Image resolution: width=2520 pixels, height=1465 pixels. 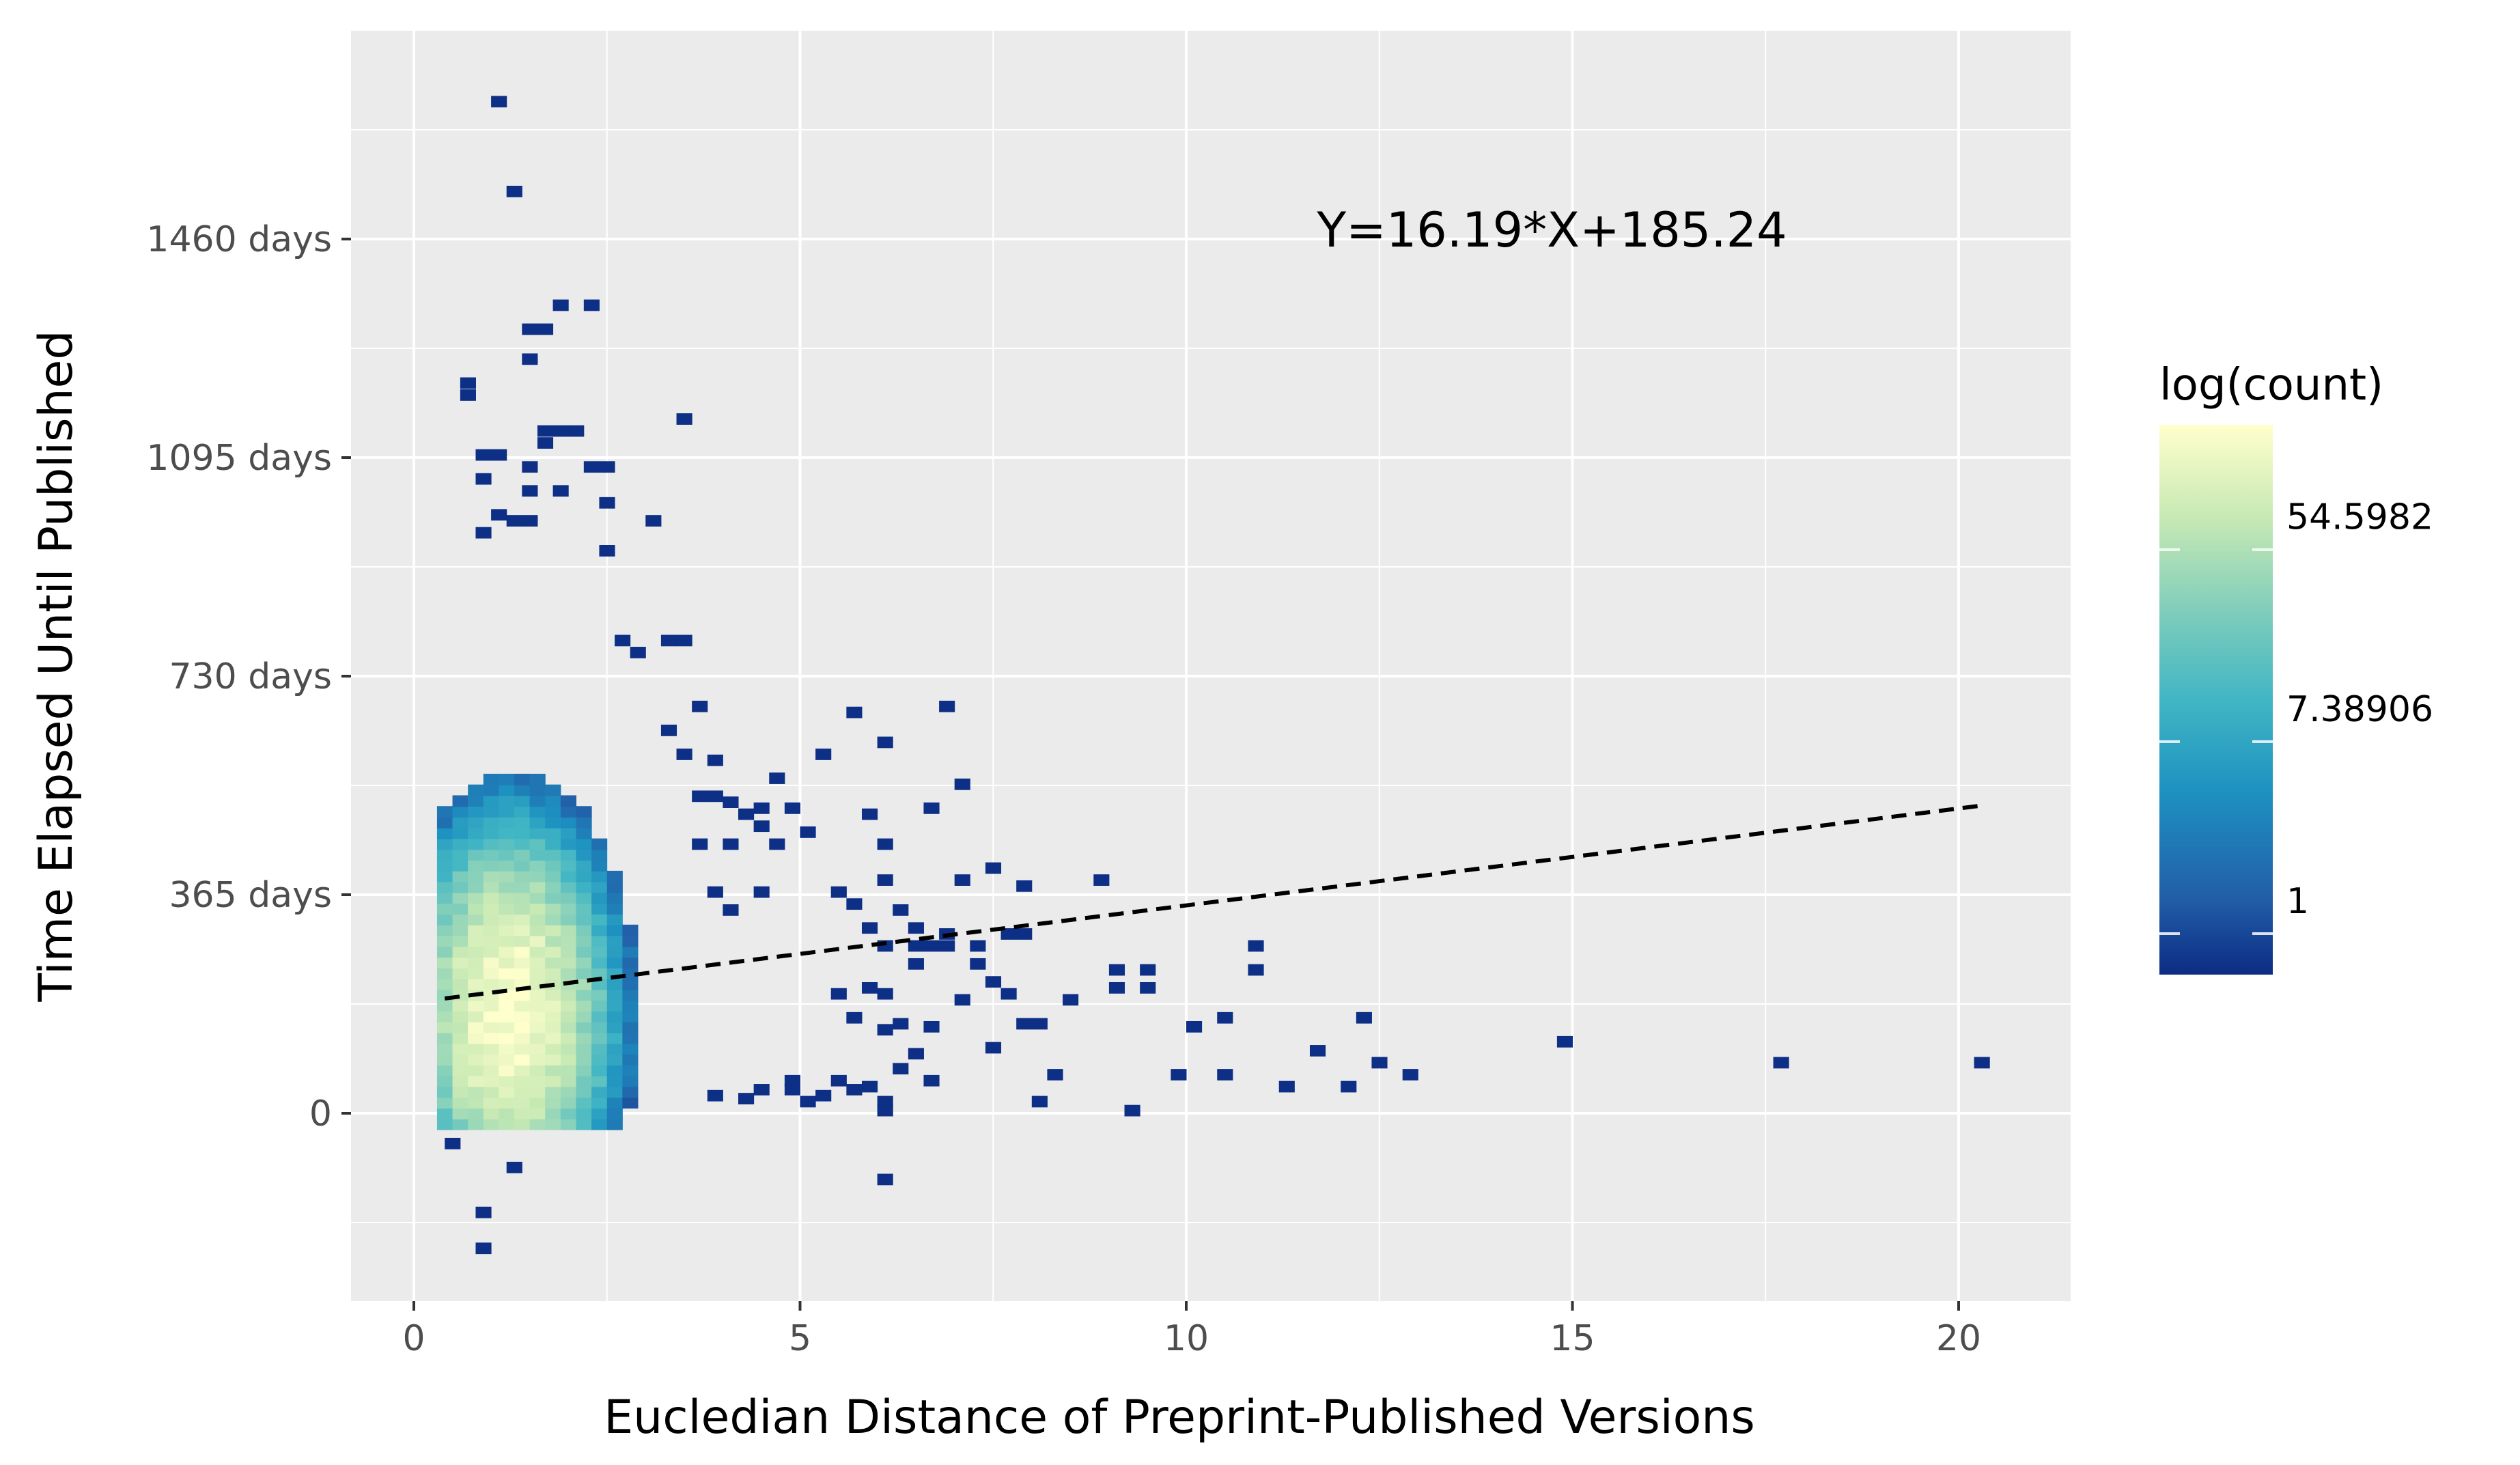 What do you see at coordinates (413, 1338) in the screenshot?
I see `x-tick-label: 0` at bounding box center [413, 1338].